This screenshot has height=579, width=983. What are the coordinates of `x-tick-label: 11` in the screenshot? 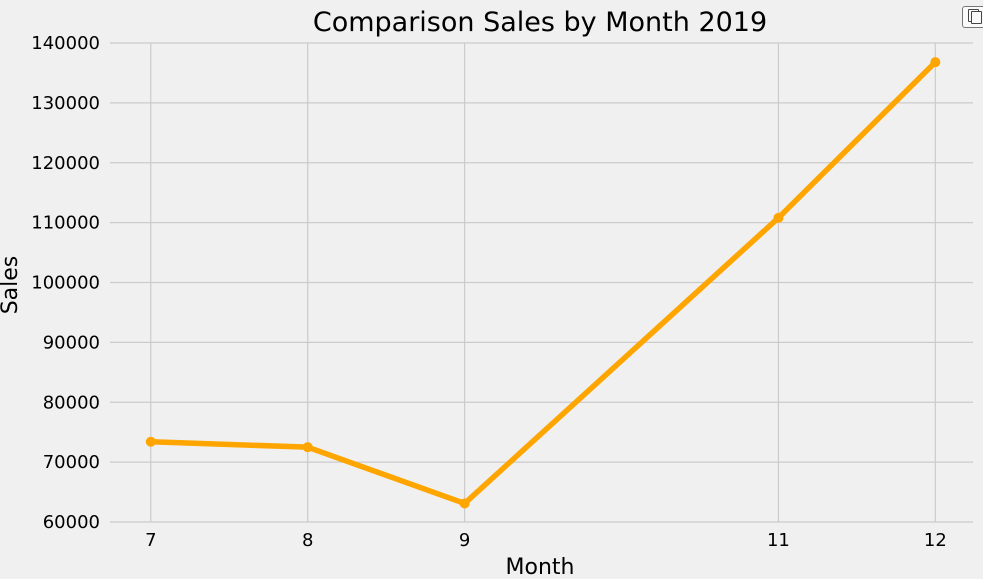 It's located at (778, 540).